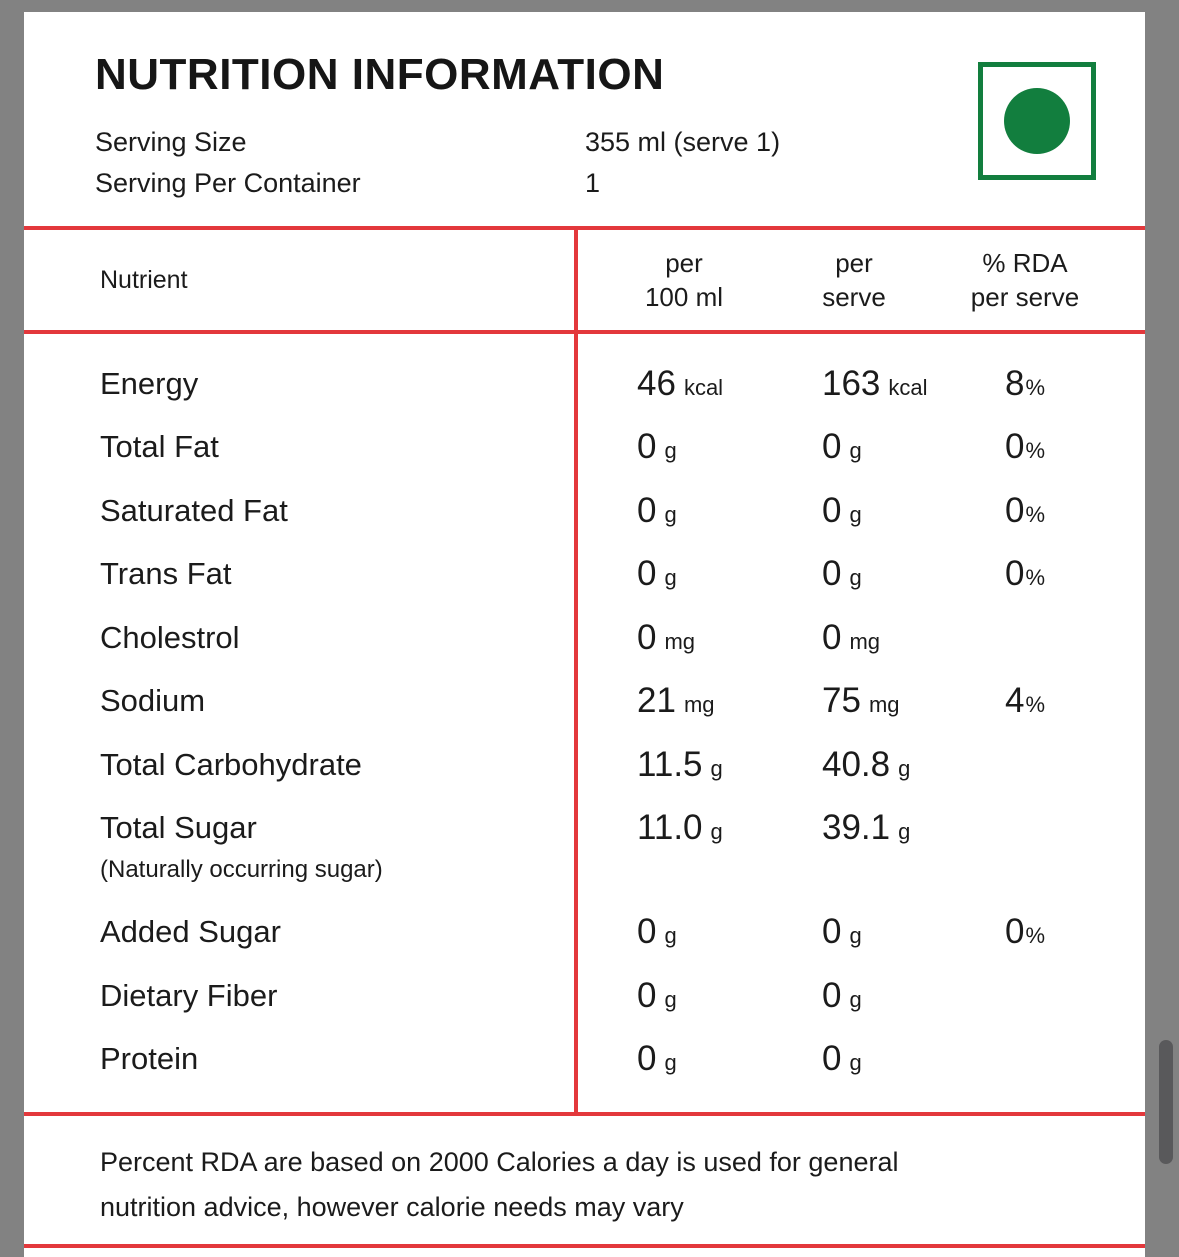 This screenshot has width=1179, height=1257. What do you see at coordinates (584, 1114) in the screenshot?
I see `divider-table-bottom` at bounding box center [584, 1114].